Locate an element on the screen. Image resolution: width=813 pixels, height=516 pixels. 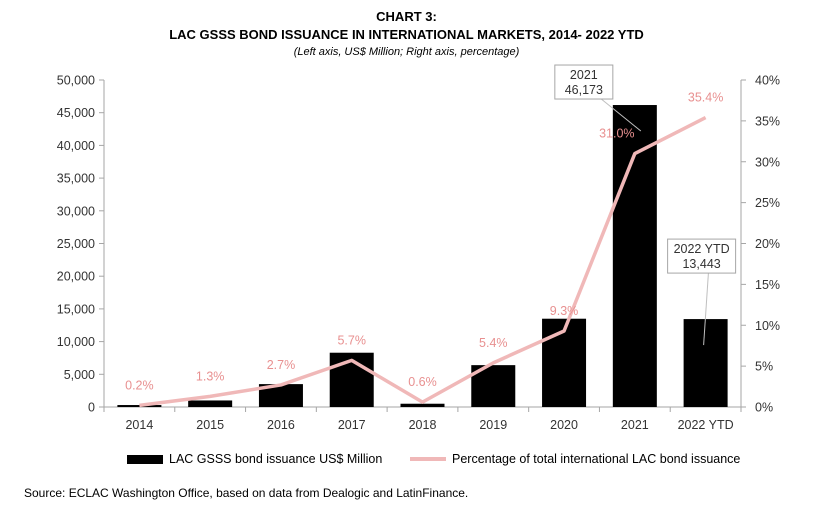
legend-swatch-line is located at coordinates (428, 459).